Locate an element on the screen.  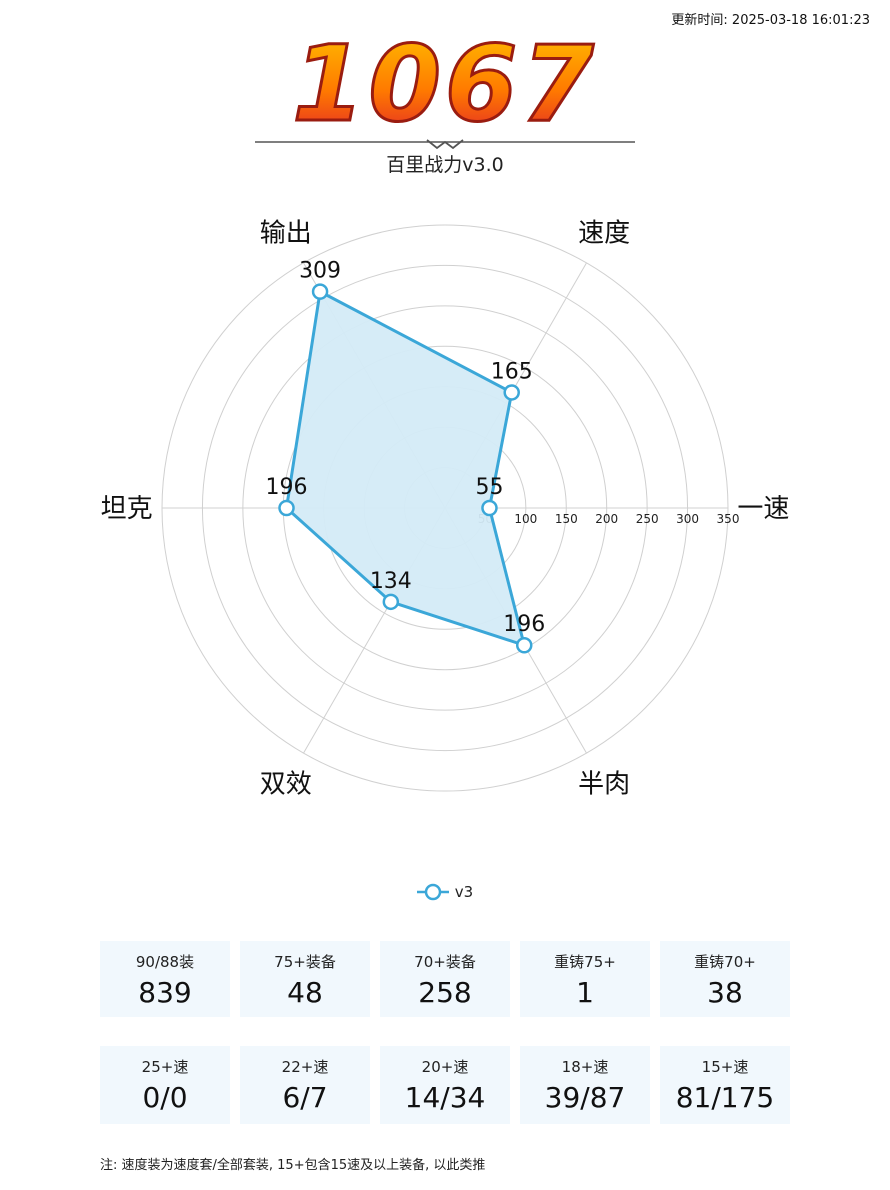
axis-label: 坦克 is located at coordinates (127, 509).